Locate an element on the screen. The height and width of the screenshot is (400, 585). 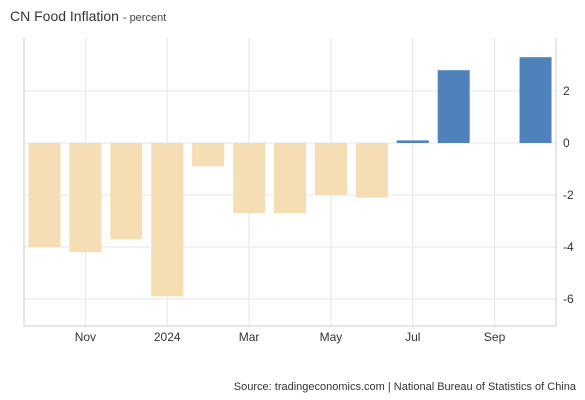
y-tick-label: -2 is located at coordinates (568, 195).